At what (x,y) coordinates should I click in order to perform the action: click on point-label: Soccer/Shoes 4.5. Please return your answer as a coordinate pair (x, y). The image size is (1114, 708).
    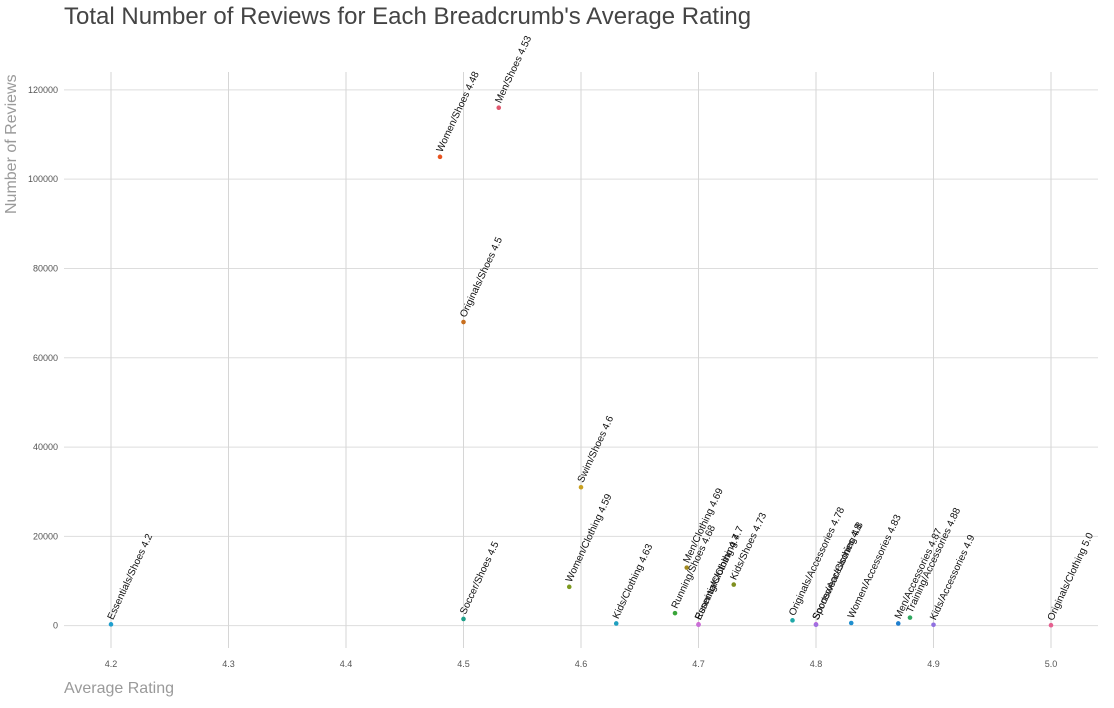
    Looking at the image, I should click on (480, 578).